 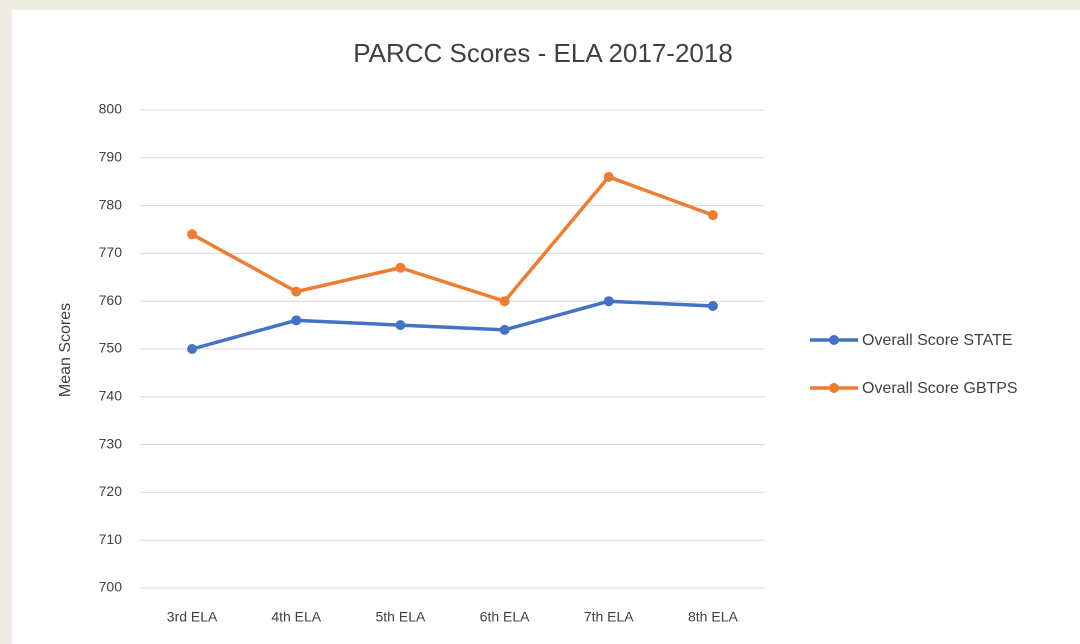 I want to click on y-tick-label: 760, so click(x=111, y=300).